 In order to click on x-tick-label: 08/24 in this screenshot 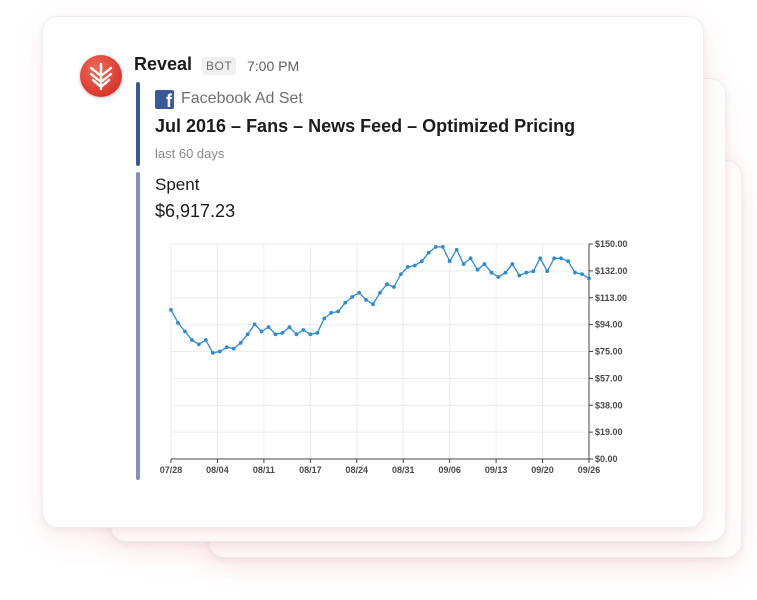, I will do `click(357, 470)`.